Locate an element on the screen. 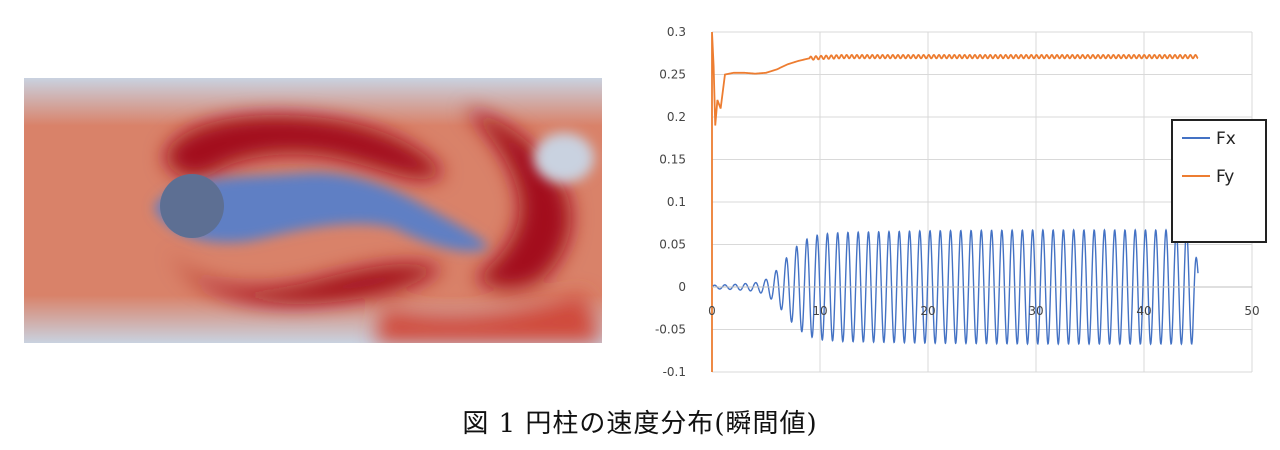  cylinder is located at coordinates (192, 206).